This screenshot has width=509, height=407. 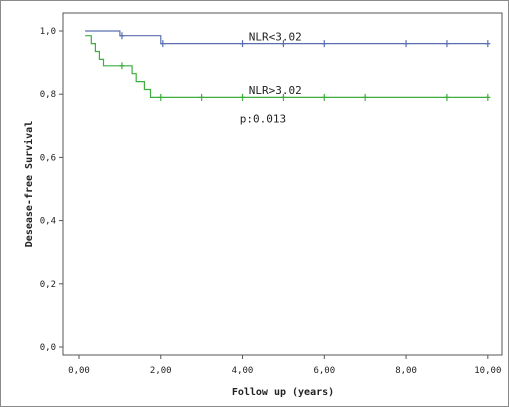 What do you see at coordinates (48, 32) in the screenshot?
I see `y-tick-label: 1,0` at bounding box center [48, 32].